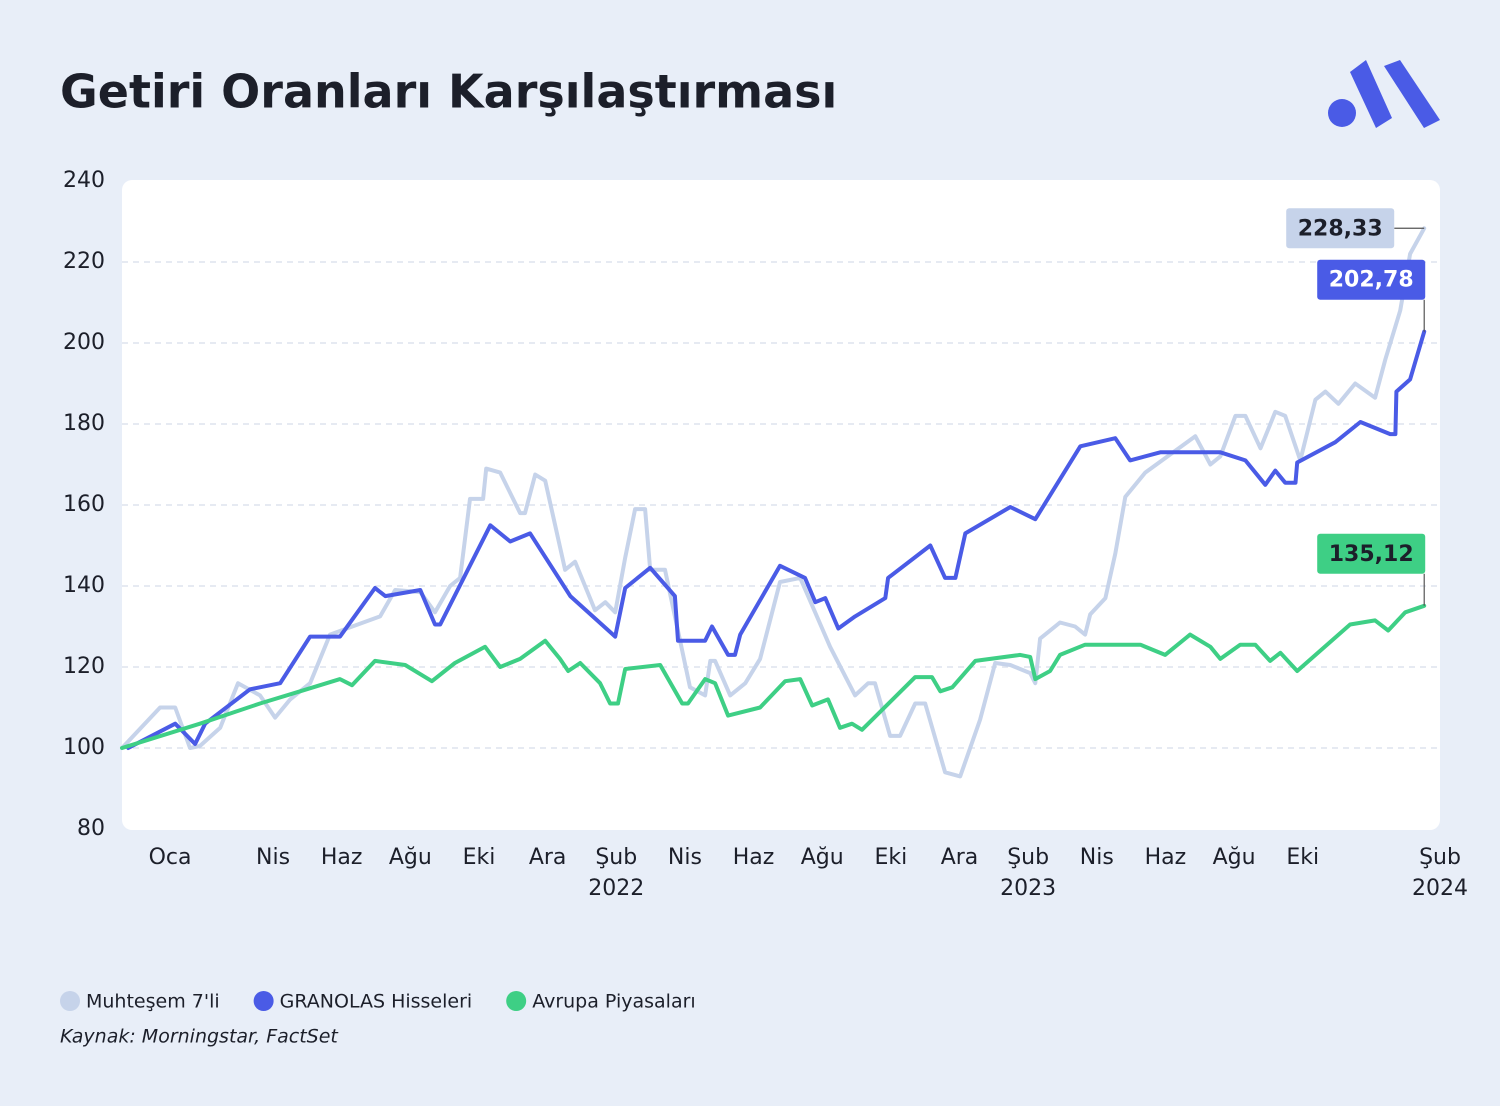 Image resolution: width=1500 pixels, height=1106 pixels. I want to click on y-tick-label: 120, so click(84, 666).